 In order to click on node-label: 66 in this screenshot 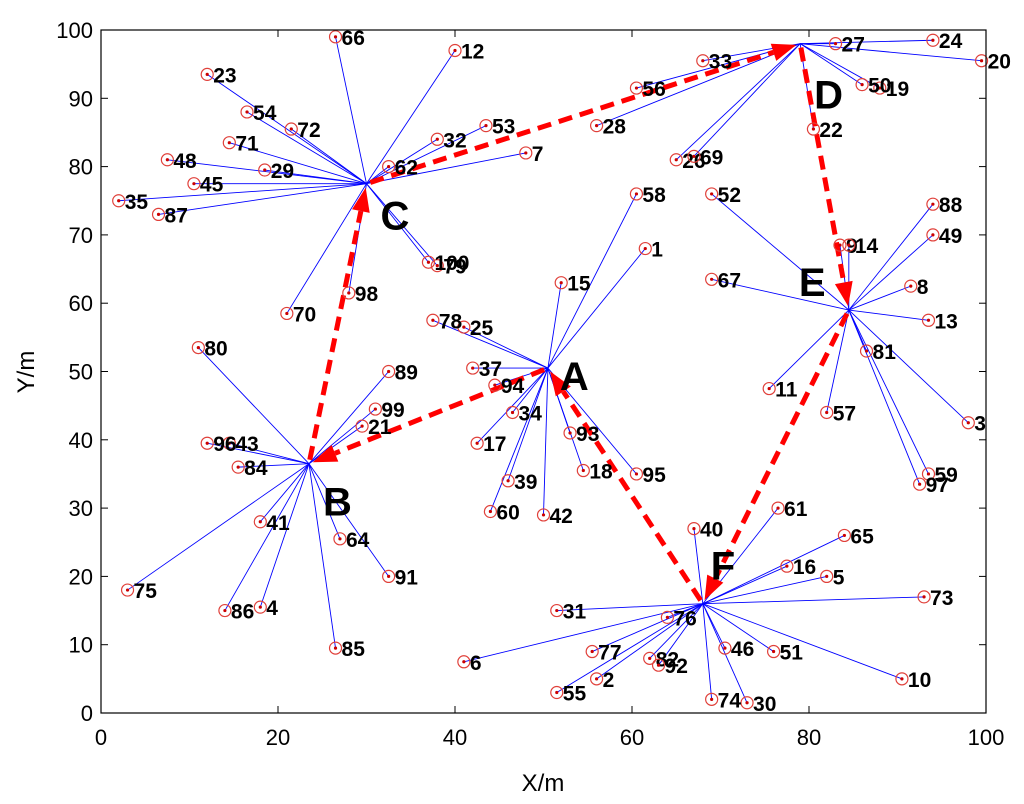, I will do `click(353, 38)`.